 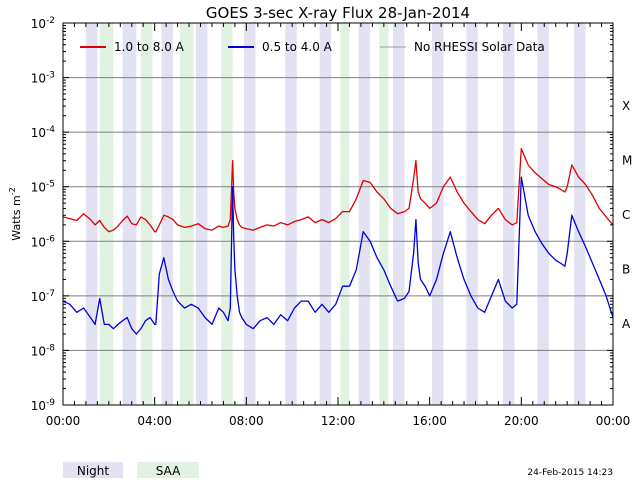 I want to click on legend-item-2: No RHESSI Solar Data, so click(x=462, y=47).